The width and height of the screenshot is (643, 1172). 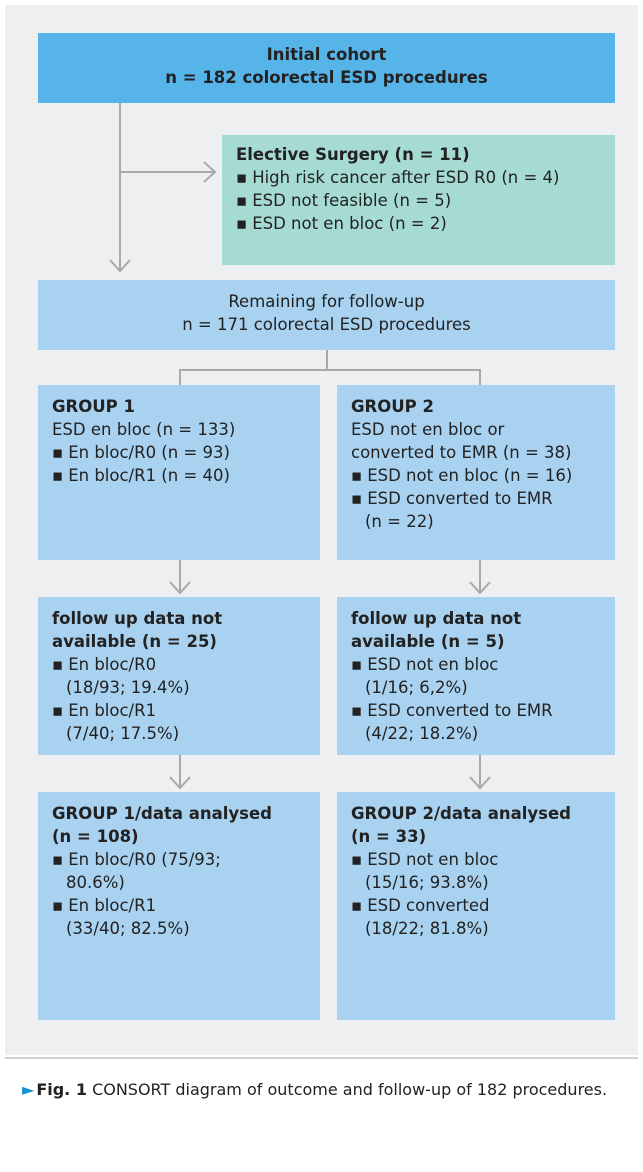 I want to click on node-item: En bloc/R0 (n = 93), so click(x=179, y=452).